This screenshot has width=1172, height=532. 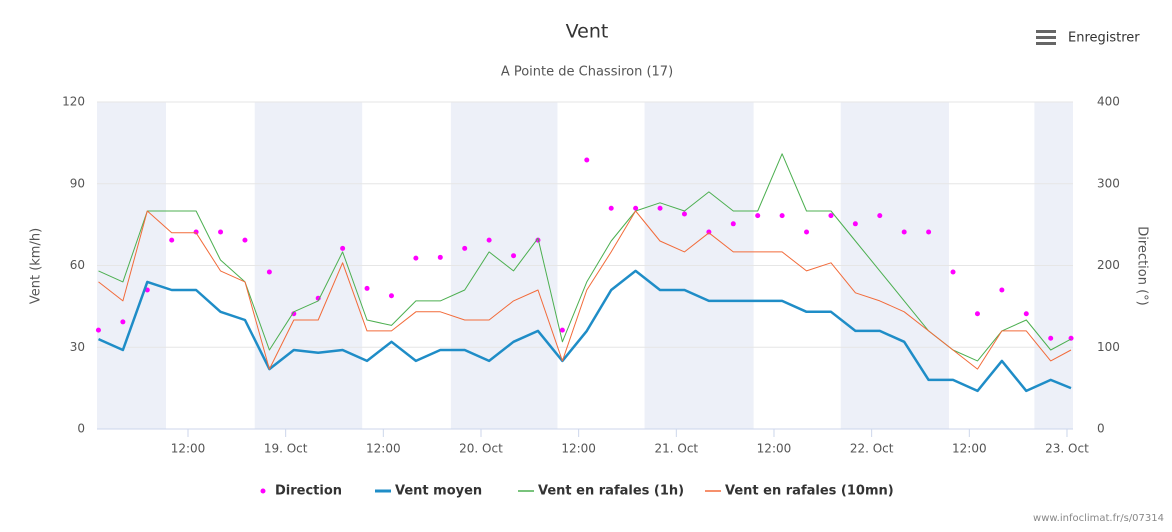 What do you see at coordinates (438, 491) in the screenshot?
I see `legend-label: Vent moyen` at bounding box center [438, 491].